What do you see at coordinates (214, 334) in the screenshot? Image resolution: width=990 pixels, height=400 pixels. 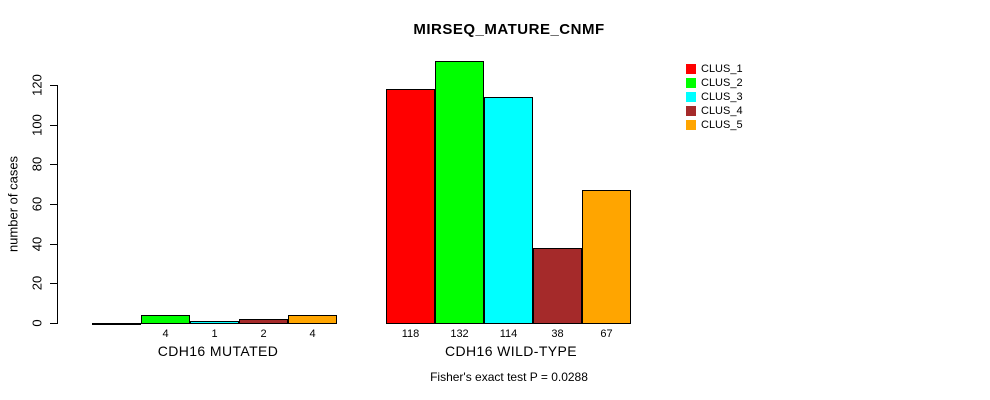 I see `bar-value-label: 1` at bounding box center [214, 334].